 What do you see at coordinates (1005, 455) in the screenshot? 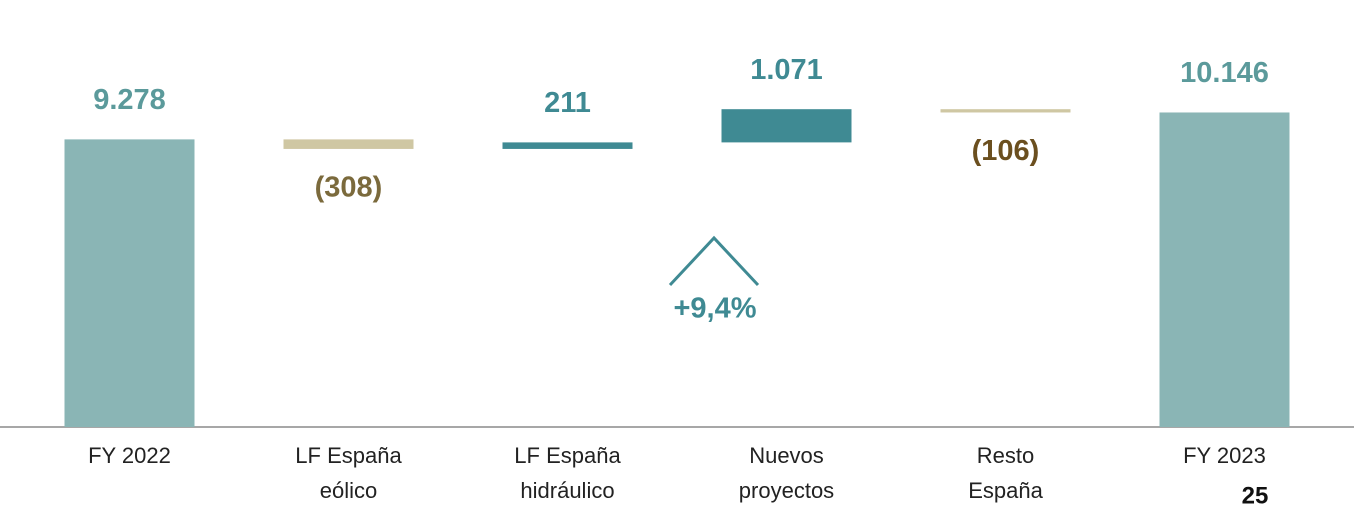
I see `x-tick-label: Resto` at bounding box center [1005, 455].